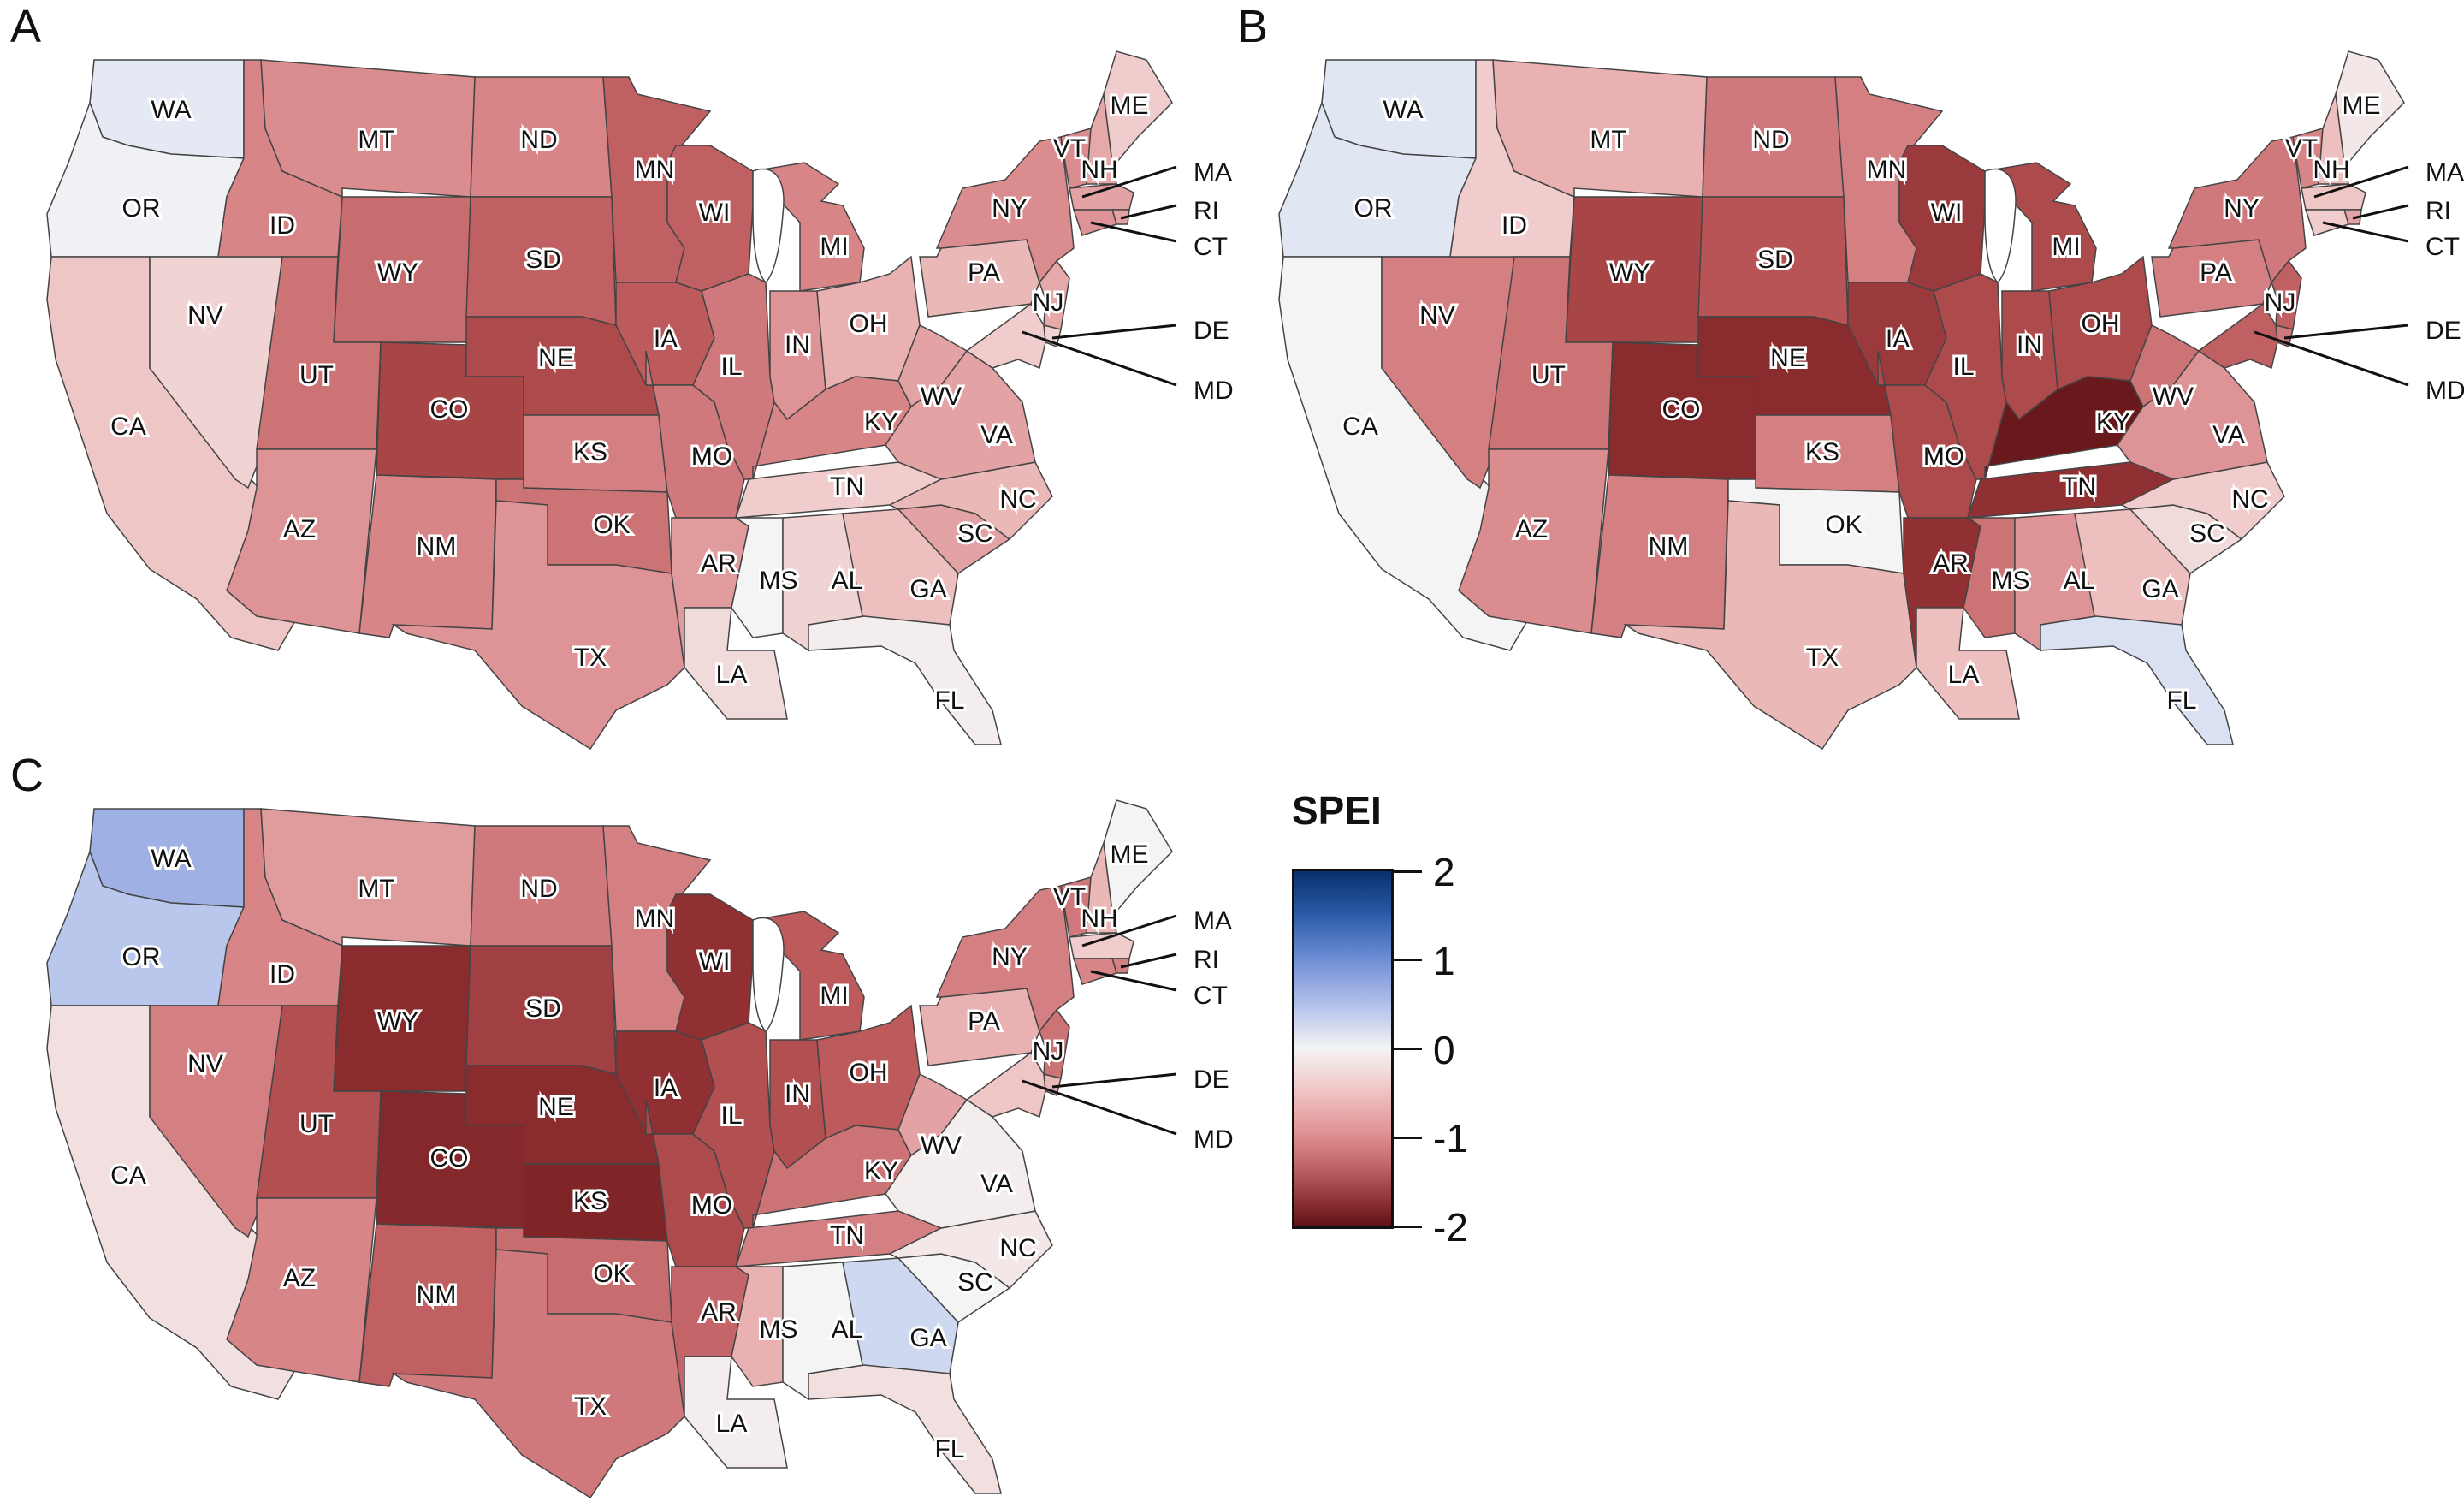 This screenshot has height=1502, width=2464. What do you see at coordinates (1099, 358) in the screenshot?
I see `leader-line-md` at bounding box center [1099, 358].